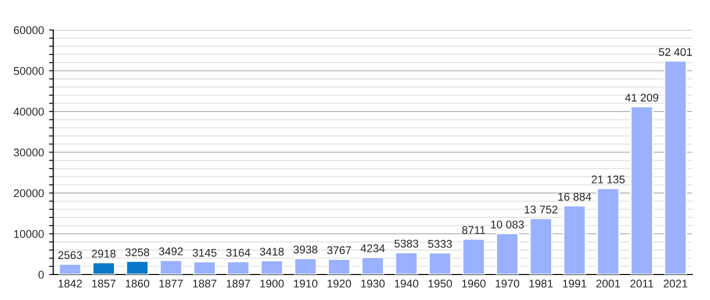 Image resolution: width=710 pixels, height=300 pixels. Describe the element at coordinates (272, 252) in the screenshot. I see `data-label: 3418` at that location.